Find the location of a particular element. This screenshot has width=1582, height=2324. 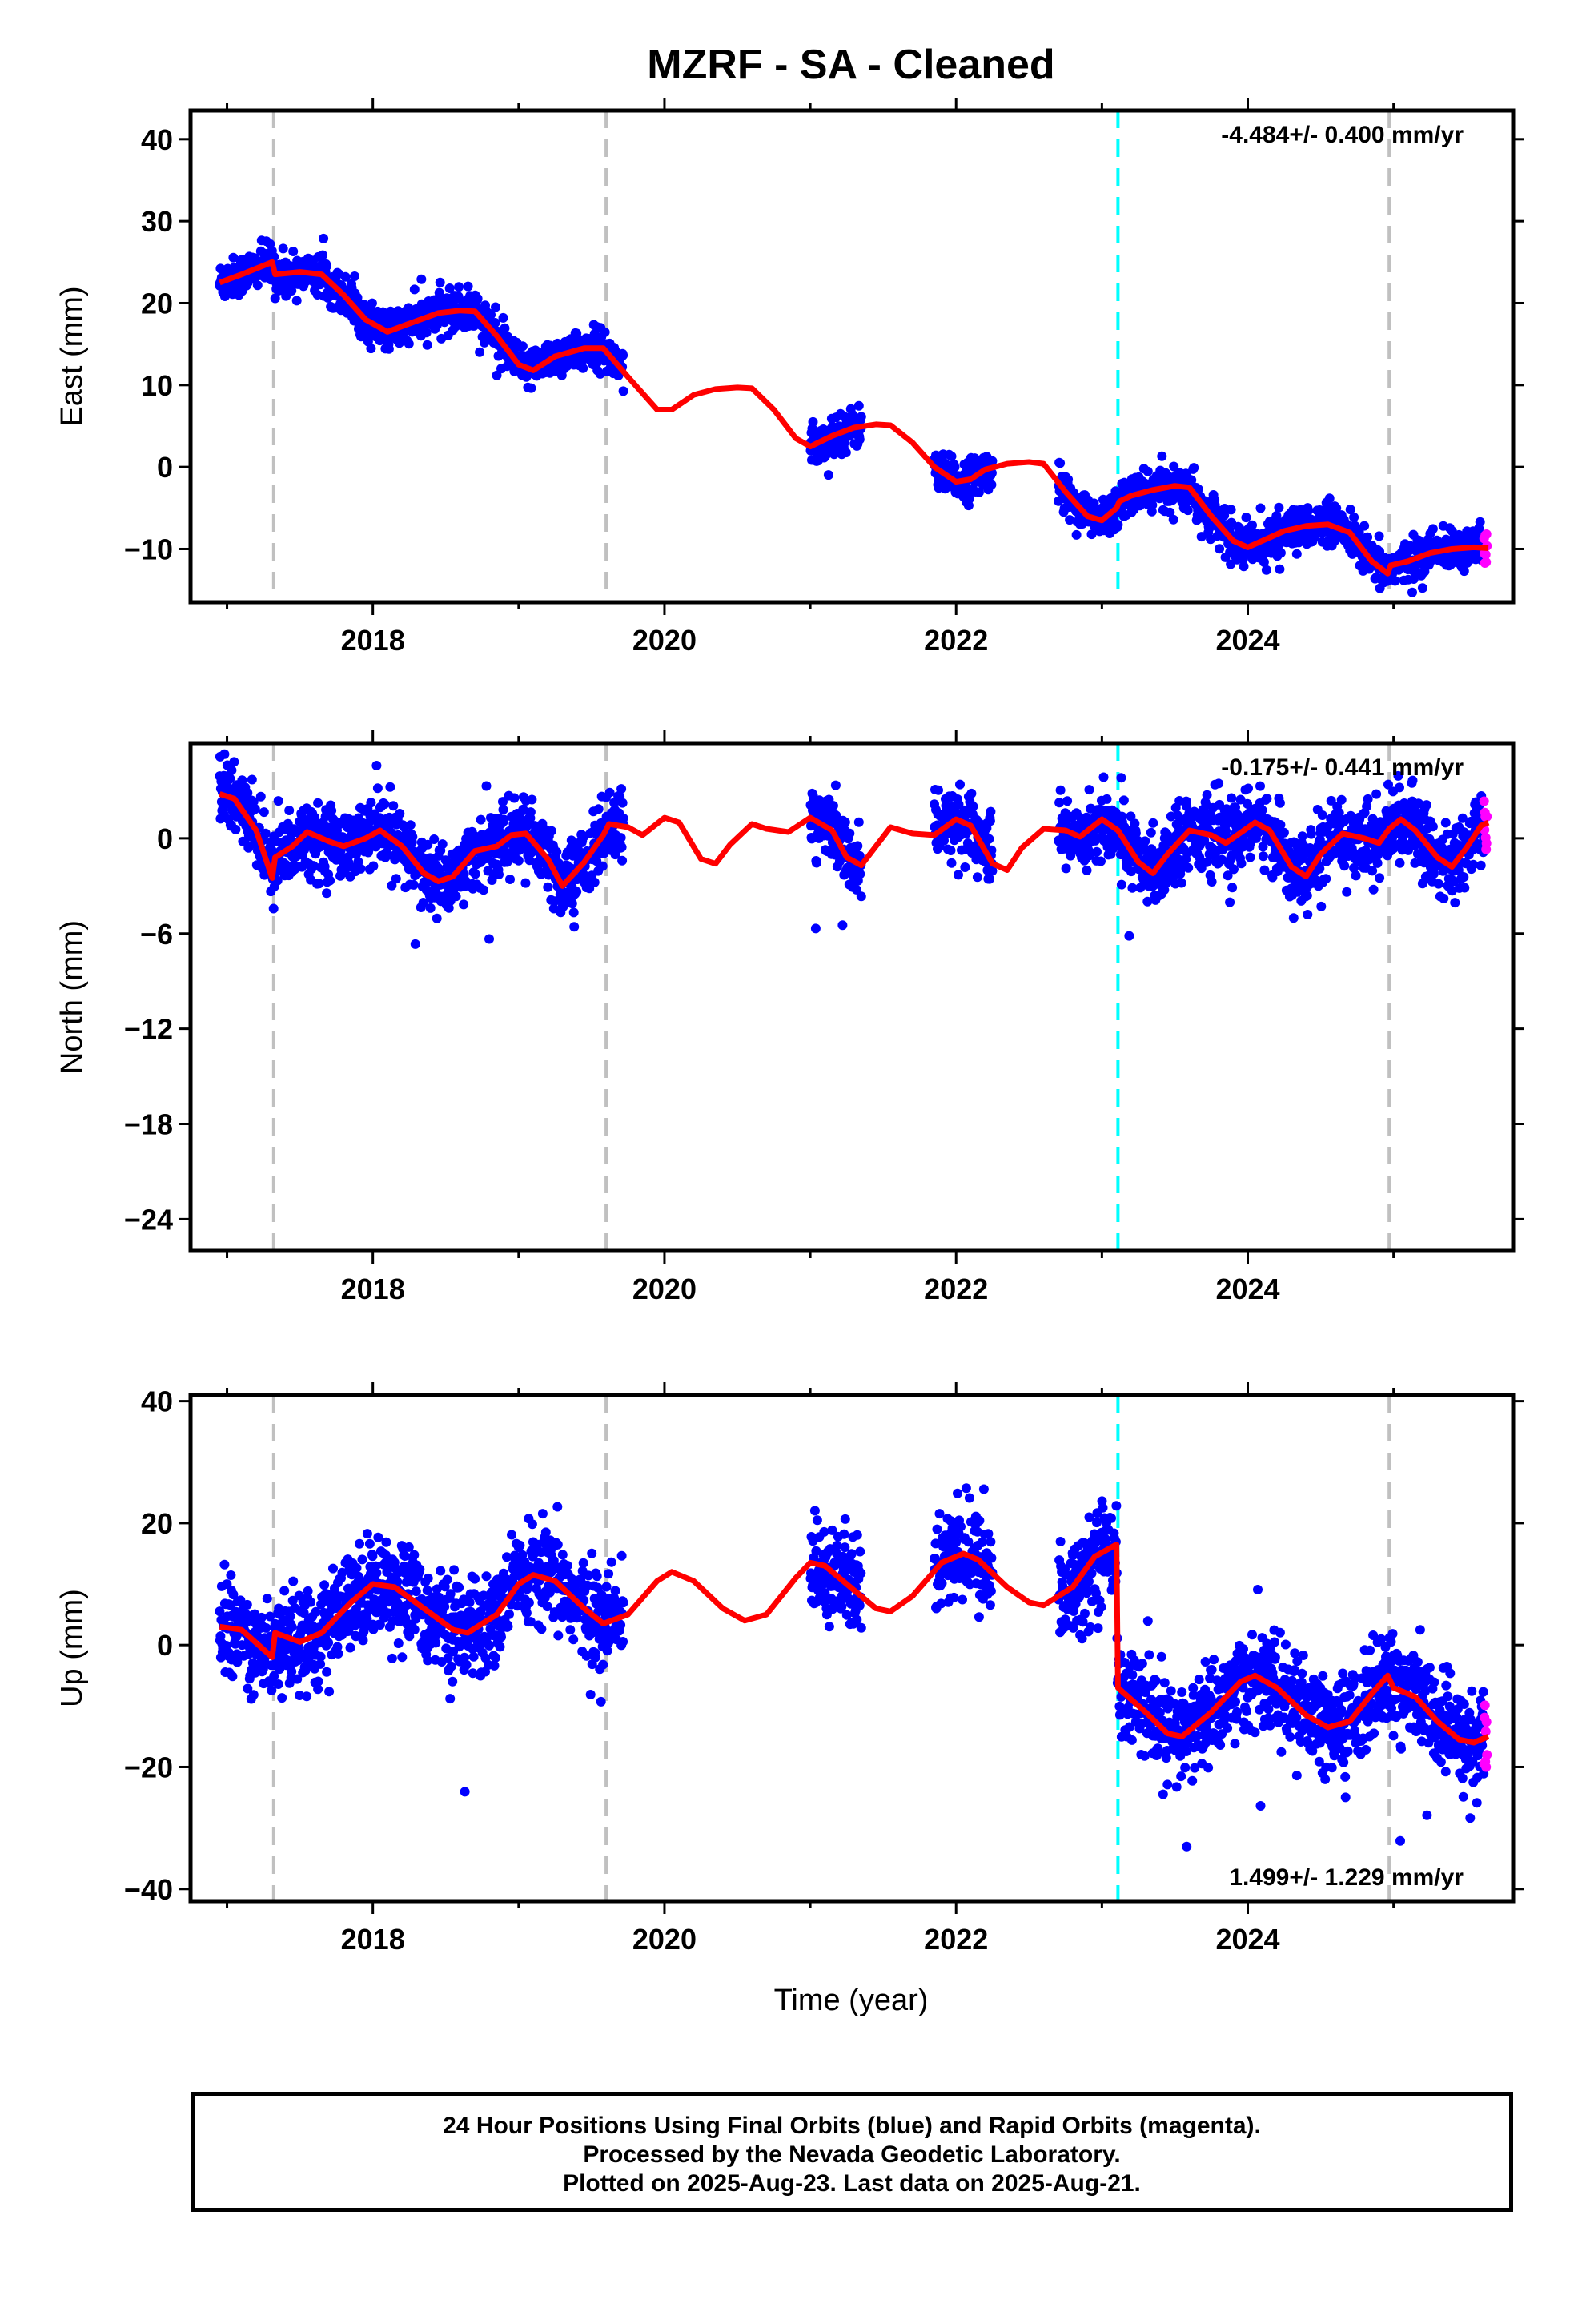

y-tick-label: −12 is located at coordinates (148, 1029).